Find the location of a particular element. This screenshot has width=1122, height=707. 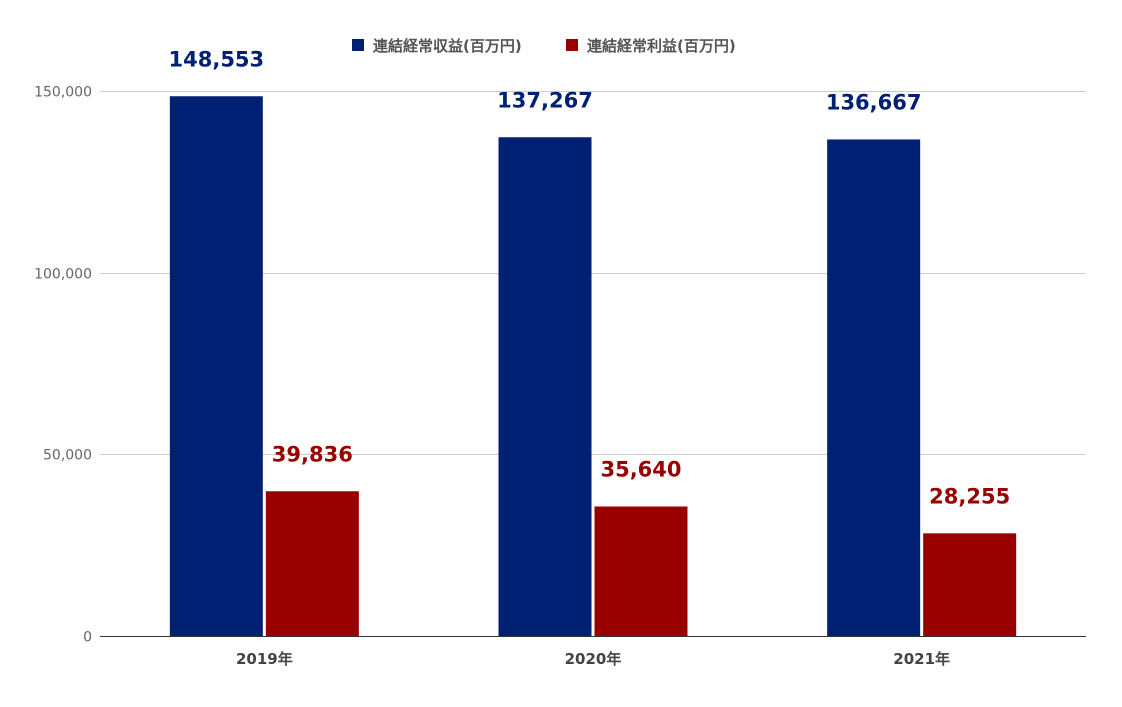

y-tick-label: 0 is located at coordinates (87, 638).